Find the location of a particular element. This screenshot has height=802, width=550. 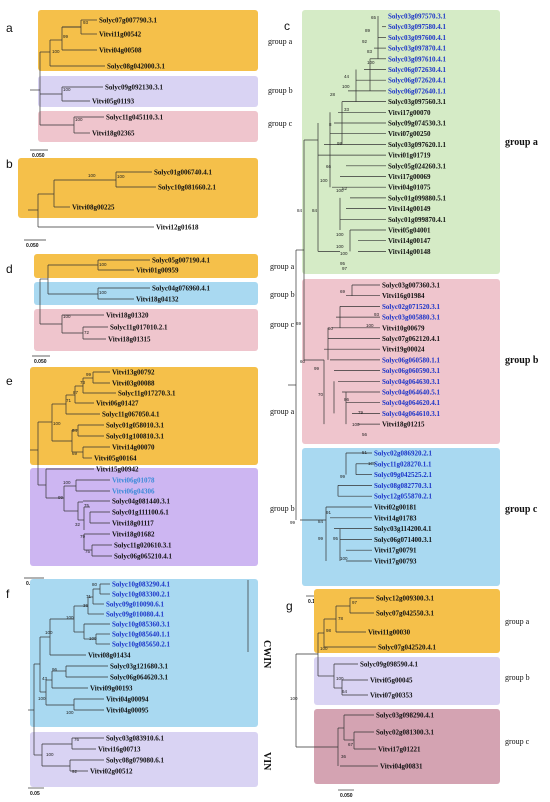

leaf-label: Vitvi11g00030 is located at coordinates (389, 633).